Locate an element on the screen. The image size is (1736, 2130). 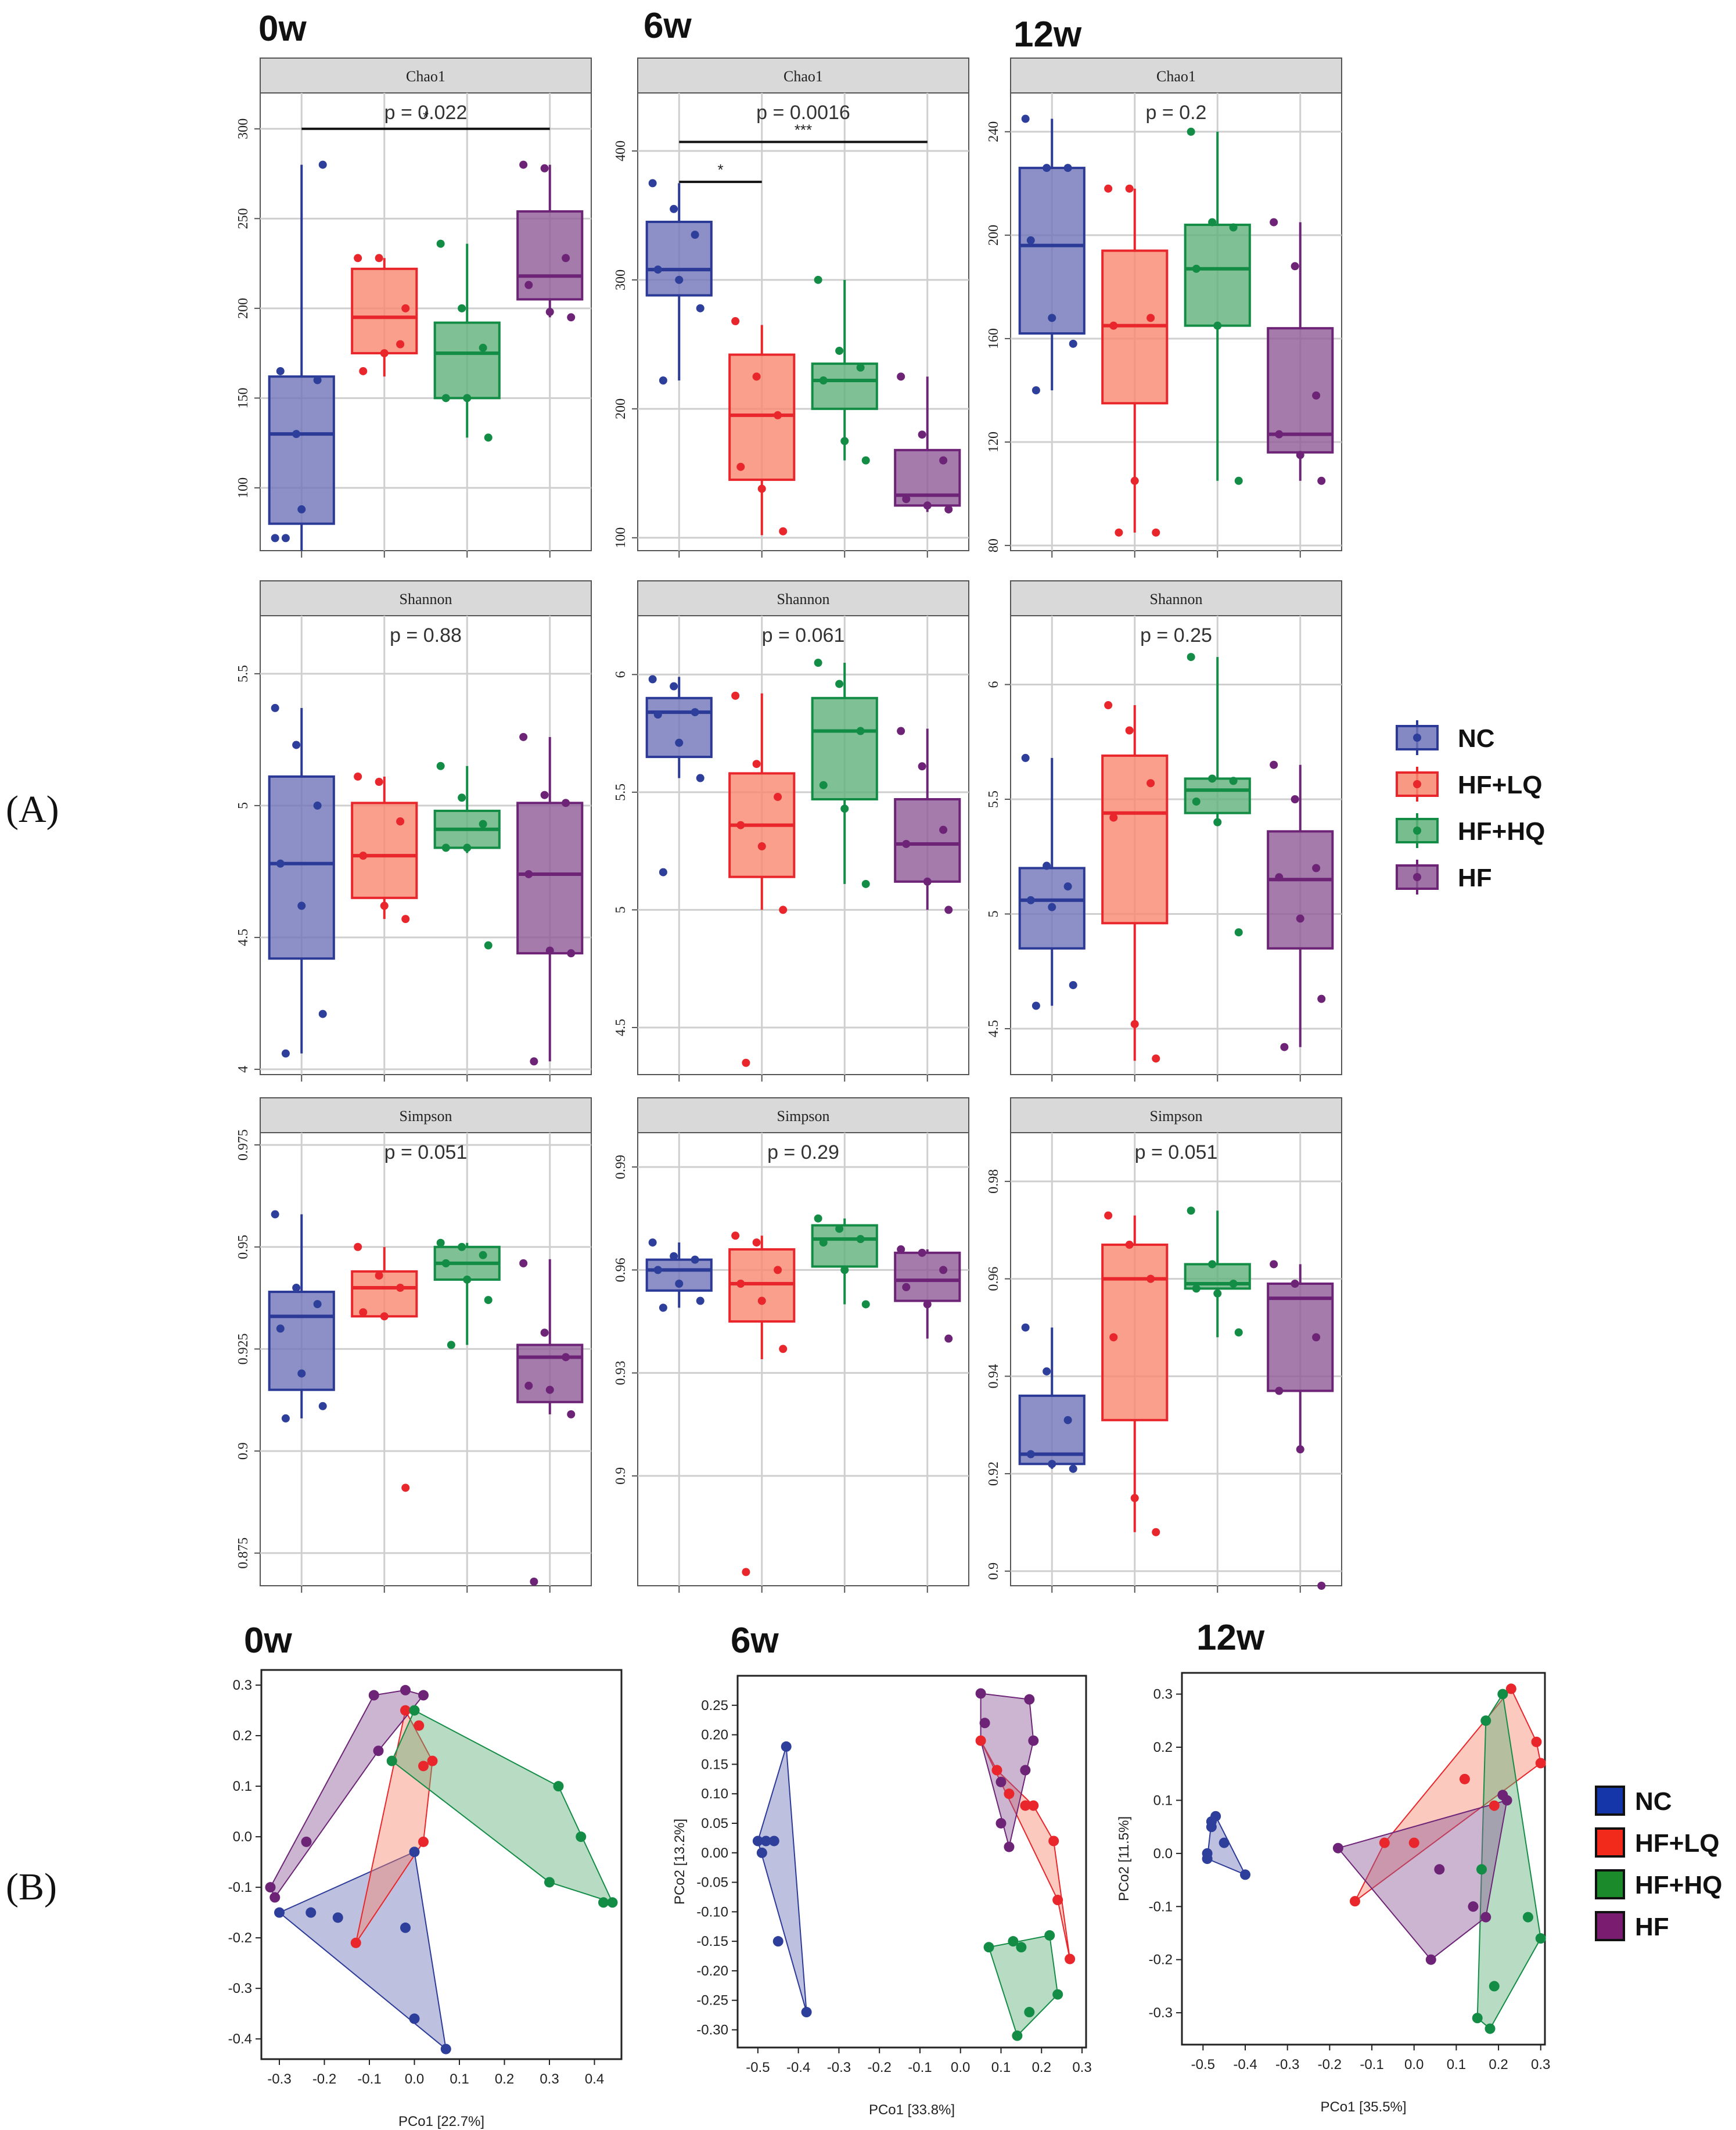
box-HF is located at coordinates (1300, 1337).